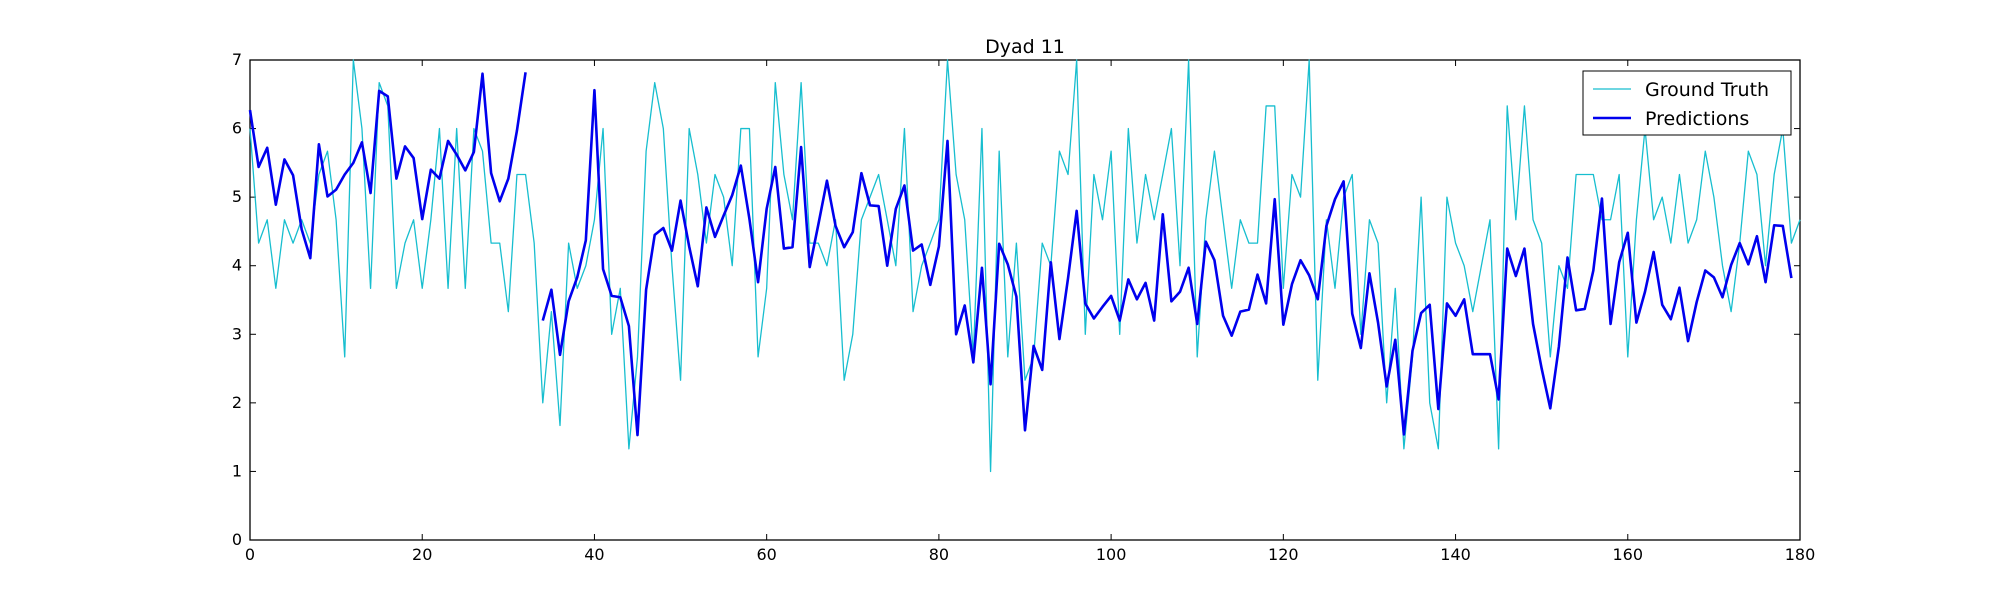 The width and height of the screenshot is (2000, 600). I want to click on legend-label-predictions: Predictions, so click(1697, 119).